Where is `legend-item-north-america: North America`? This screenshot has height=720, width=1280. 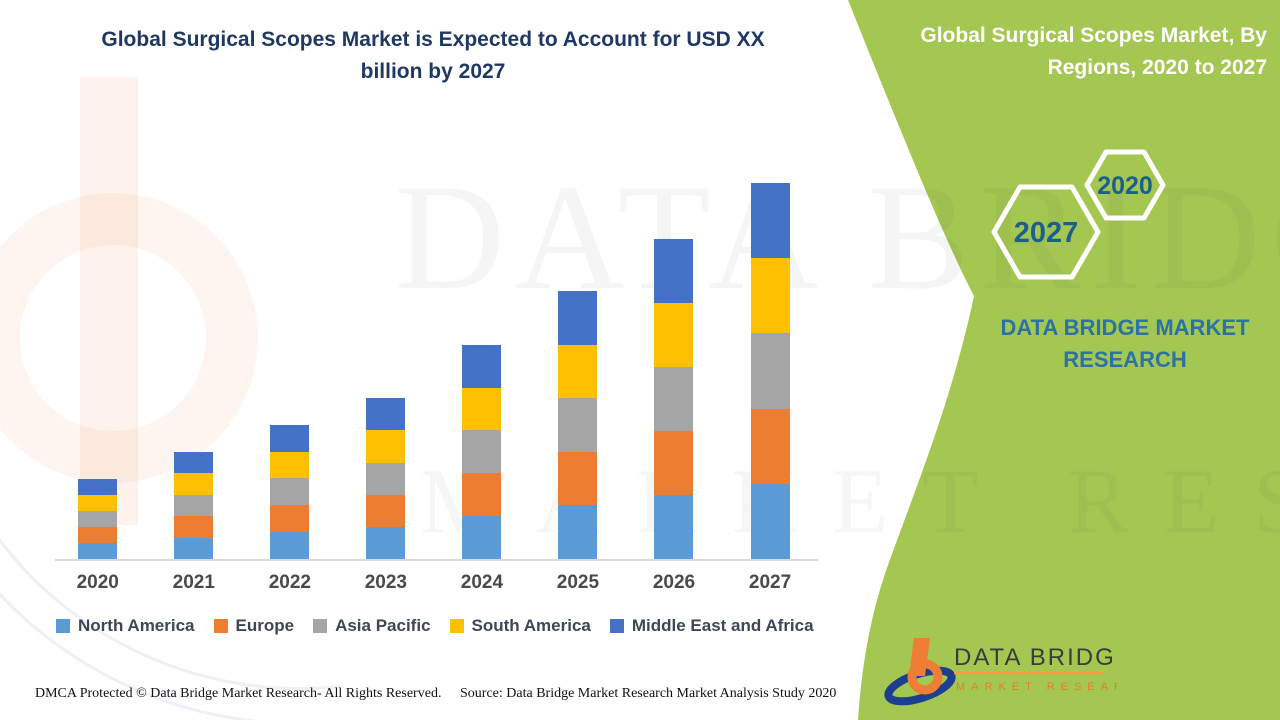 legend-item-north-america: North America is located at coordinates (125, 626).